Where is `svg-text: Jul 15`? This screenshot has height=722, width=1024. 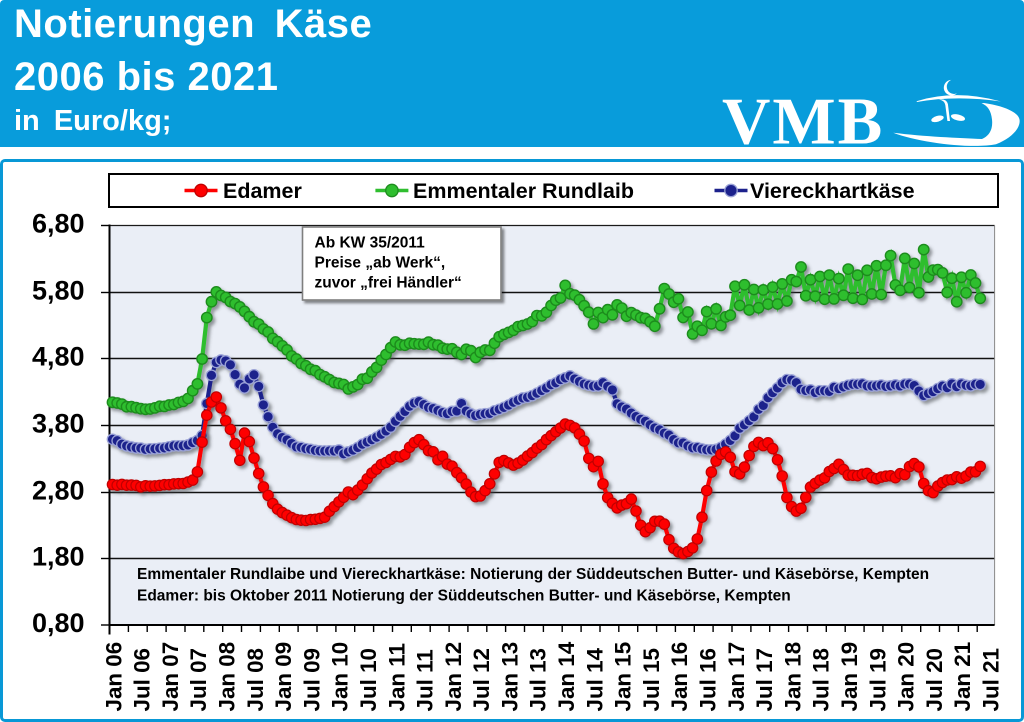 svg-text: Jul 15 is located at coordinates (651, 679).